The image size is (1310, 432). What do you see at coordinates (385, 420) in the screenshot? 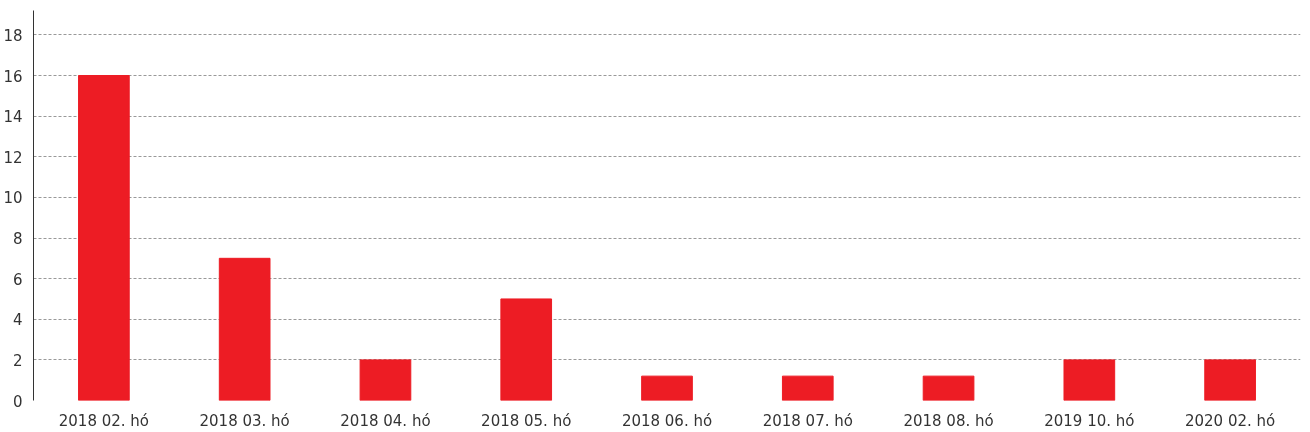
I see `x-tick-label: 2018 04. hó` at bounding box center [385, 420].